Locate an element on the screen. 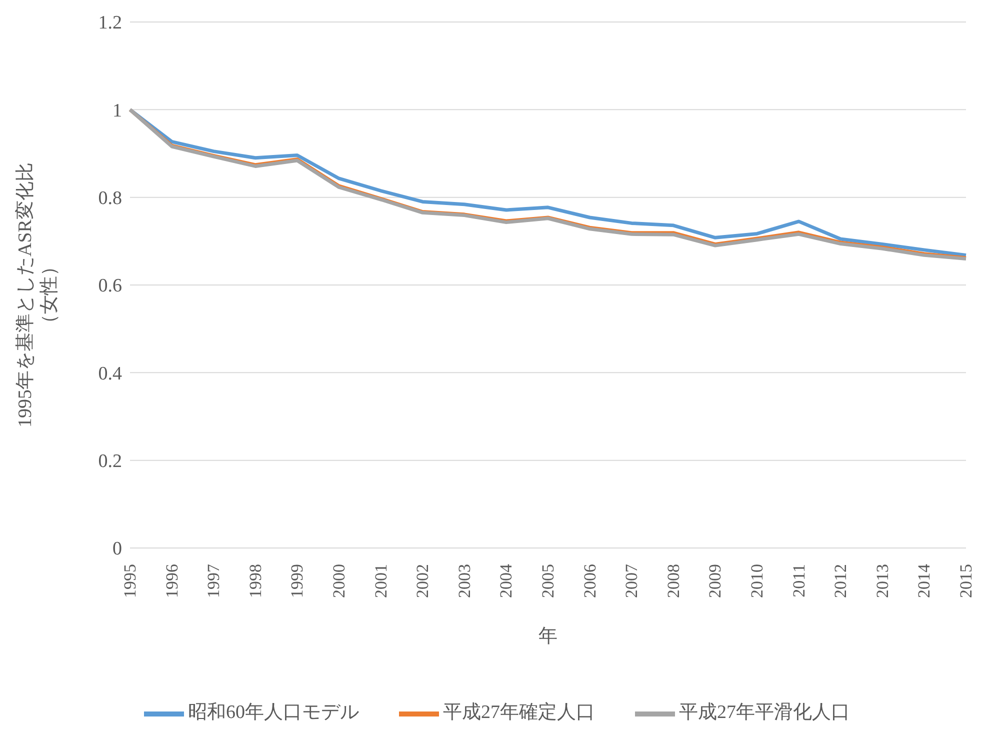 The width and height of the screenshot is (982, 746). x-tick-label: 1998 is located at coordinates (255, 581).